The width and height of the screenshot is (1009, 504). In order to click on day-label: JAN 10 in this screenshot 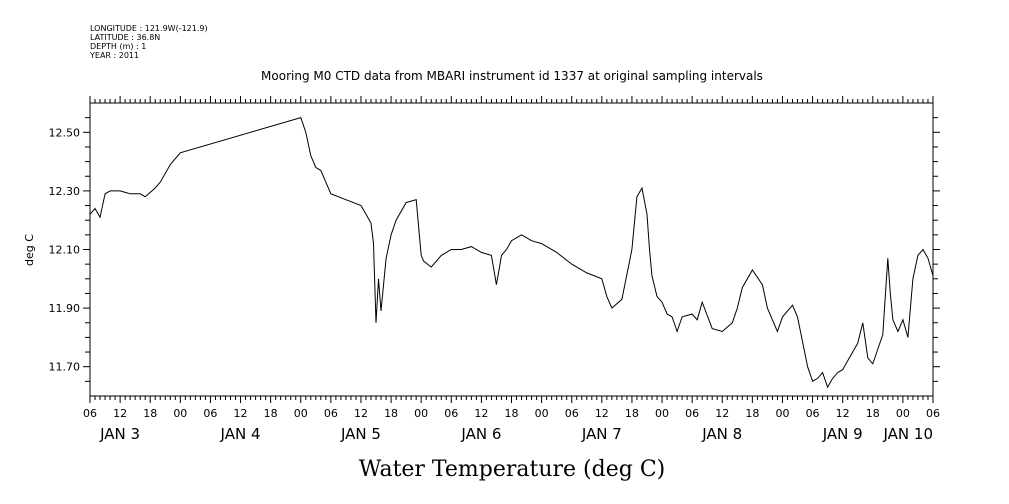, I will do `click(908, 434)`.